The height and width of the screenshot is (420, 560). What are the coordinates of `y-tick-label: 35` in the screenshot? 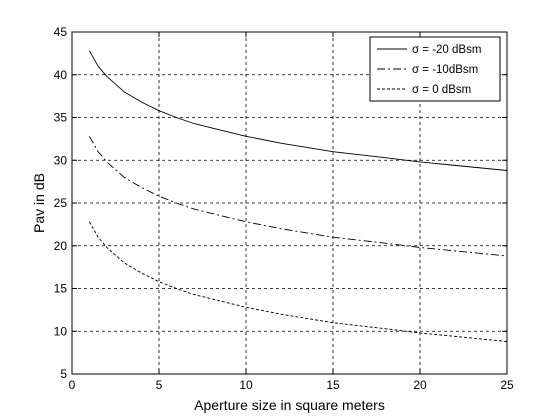 It's located at (61, 118).